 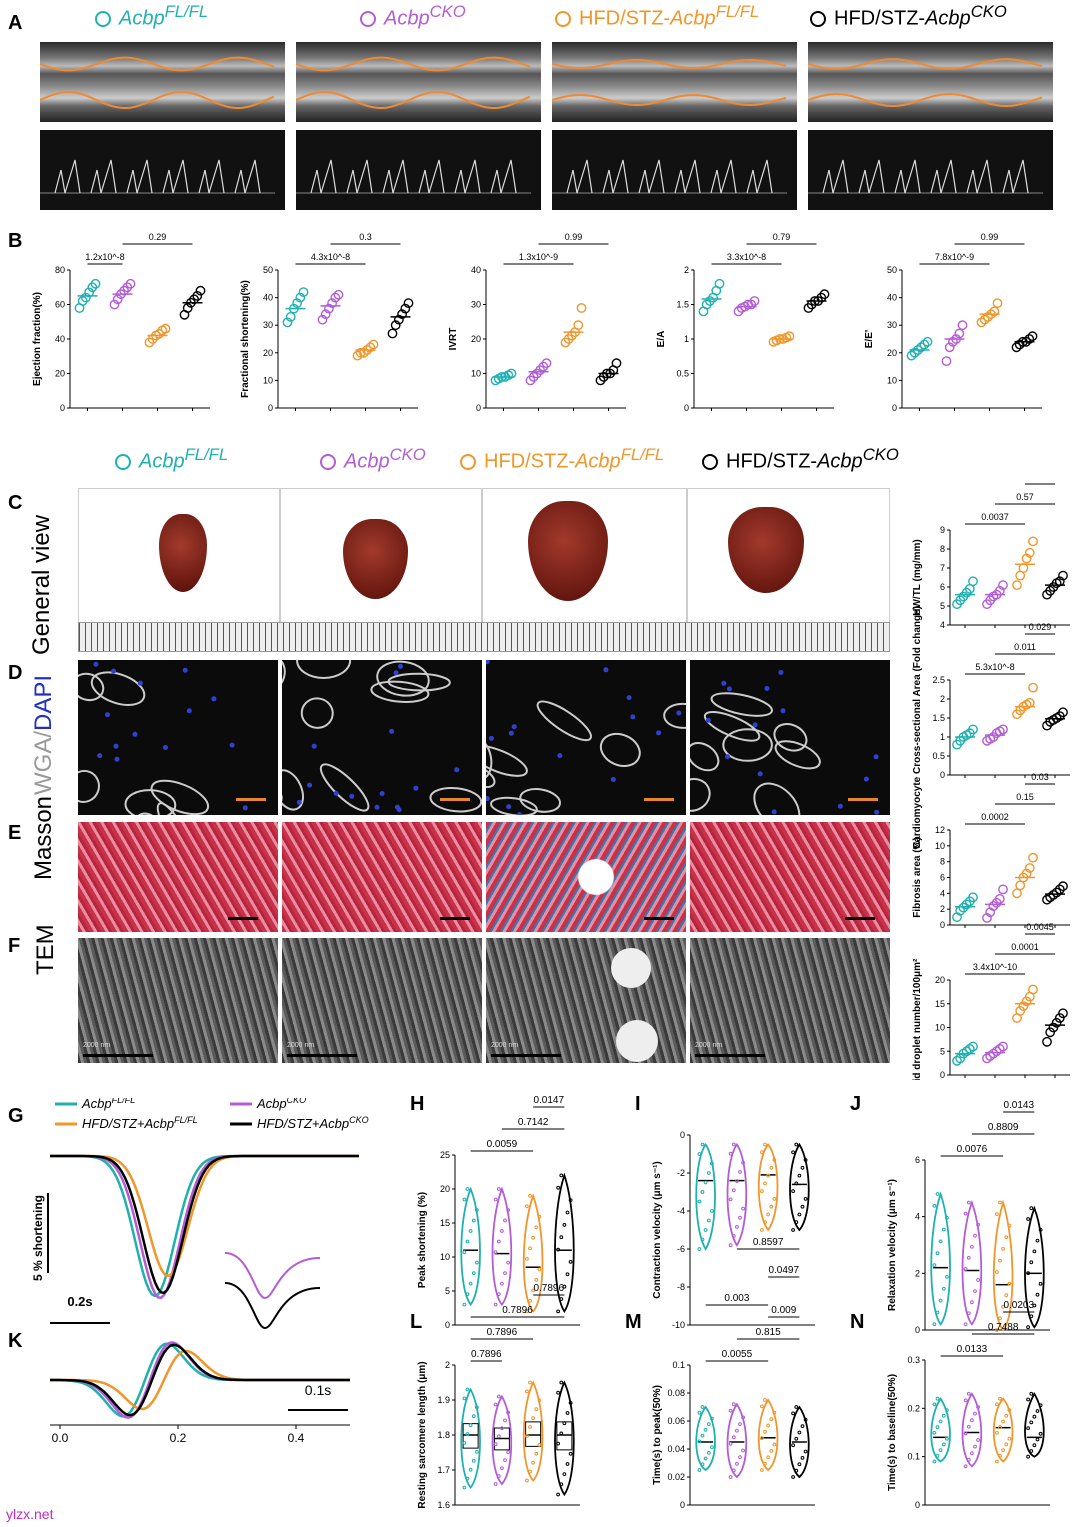 What do you see at coordinates (37, 339) in the screenshot?
I see `y-axis-label: Ejection fraction(%)` at bounding box center [37, 339].